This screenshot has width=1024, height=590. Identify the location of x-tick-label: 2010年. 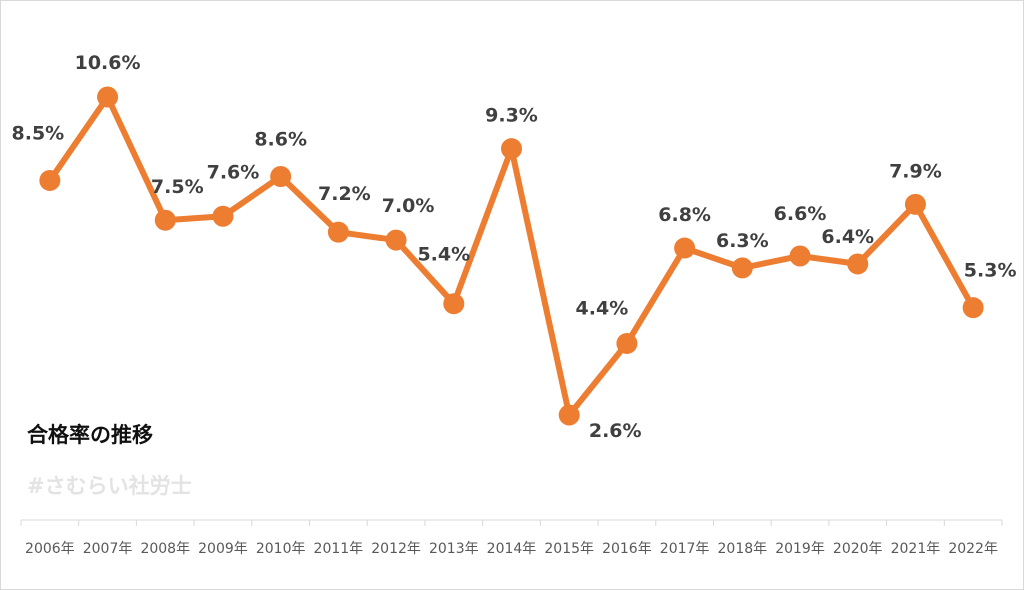
(281, 549).